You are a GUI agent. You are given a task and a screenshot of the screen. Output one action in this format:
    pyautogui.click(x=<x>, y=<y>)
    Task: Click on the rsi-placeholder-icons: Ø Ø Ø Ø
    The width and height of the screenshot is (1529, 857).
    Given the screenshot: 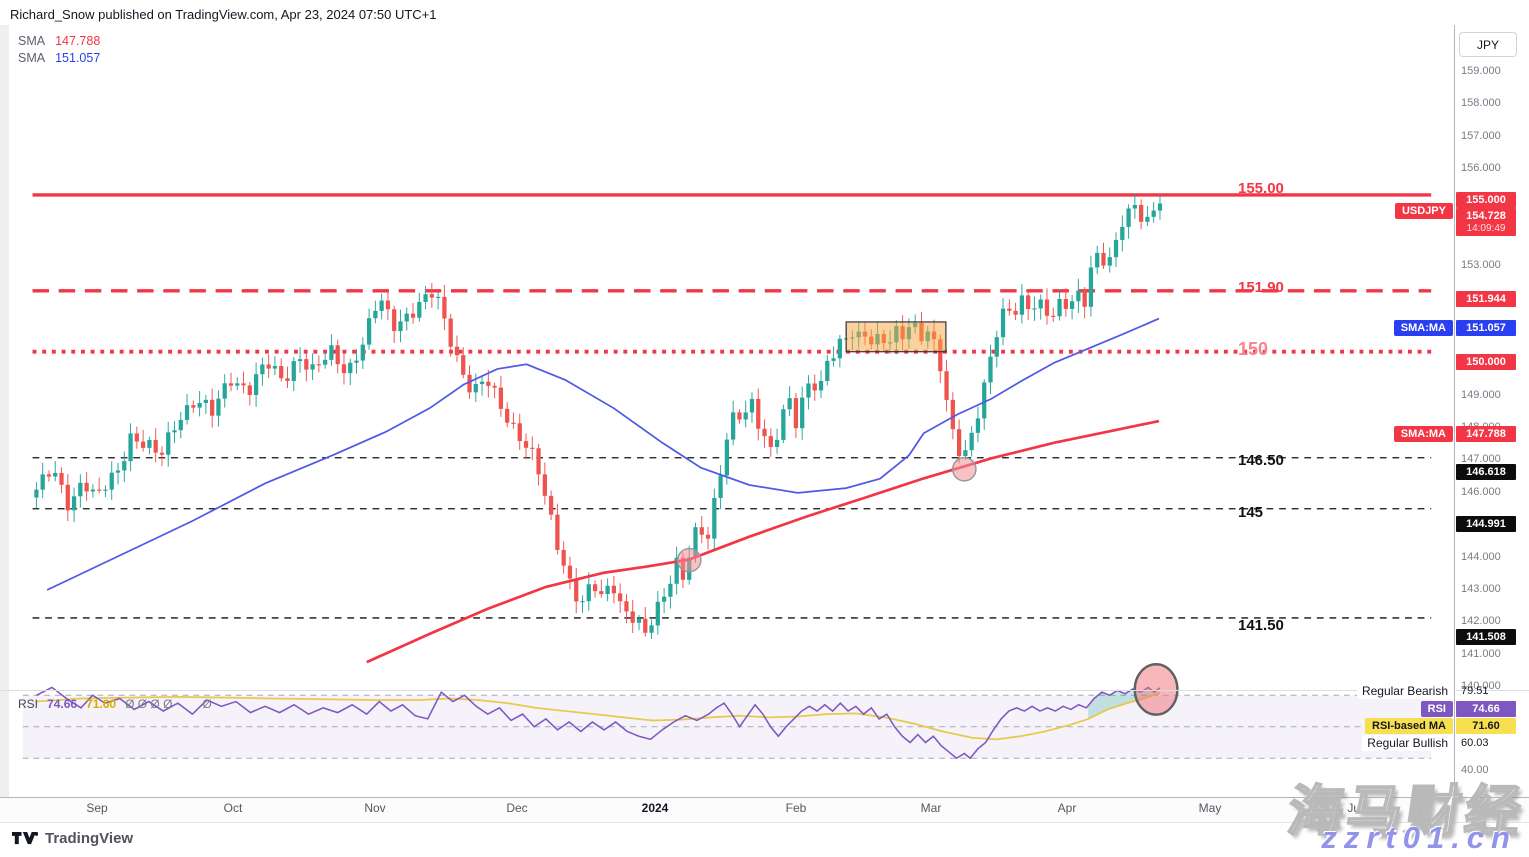 What is the action you would take?
    pyautogui.click(x=149, y=704)
    